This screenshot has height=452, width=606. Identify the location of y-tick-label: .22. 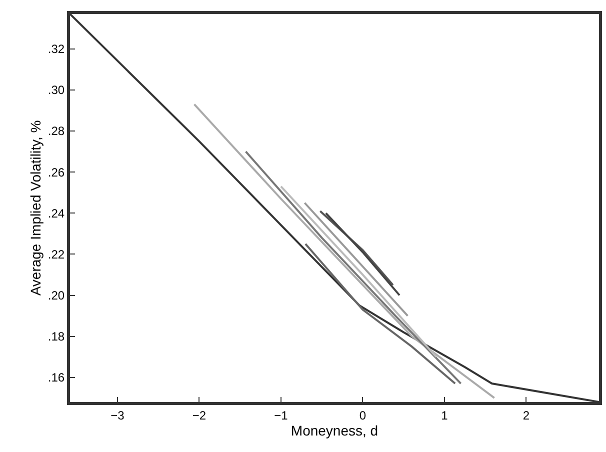
(56, 254).